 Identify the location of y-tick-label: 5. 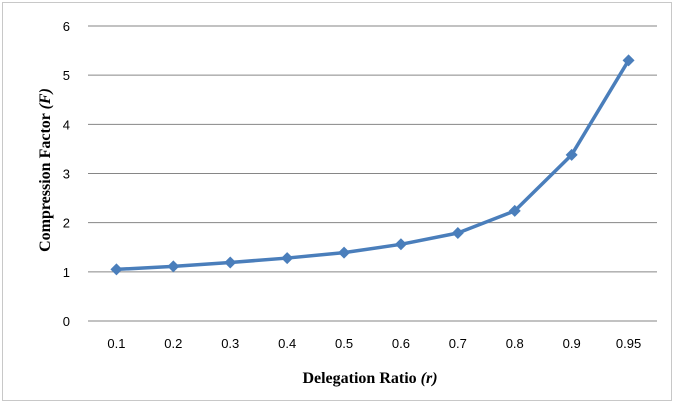
(66, 75).